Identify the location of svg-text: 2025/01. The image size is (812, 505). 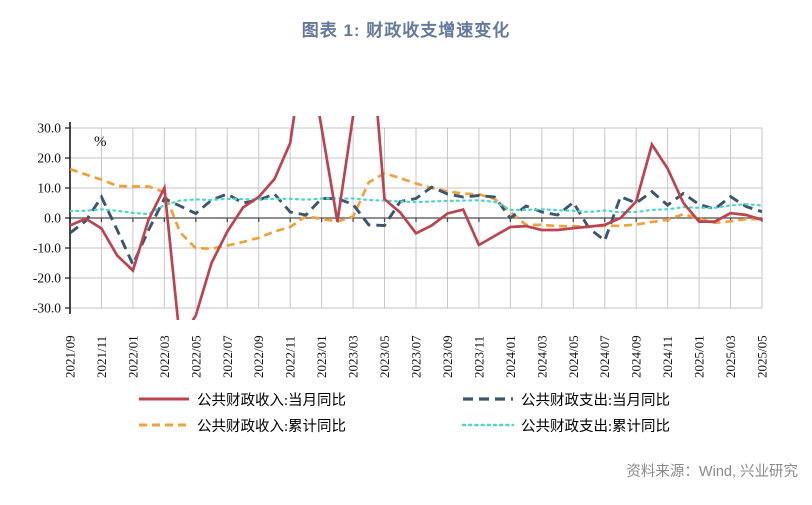
(699, 356).